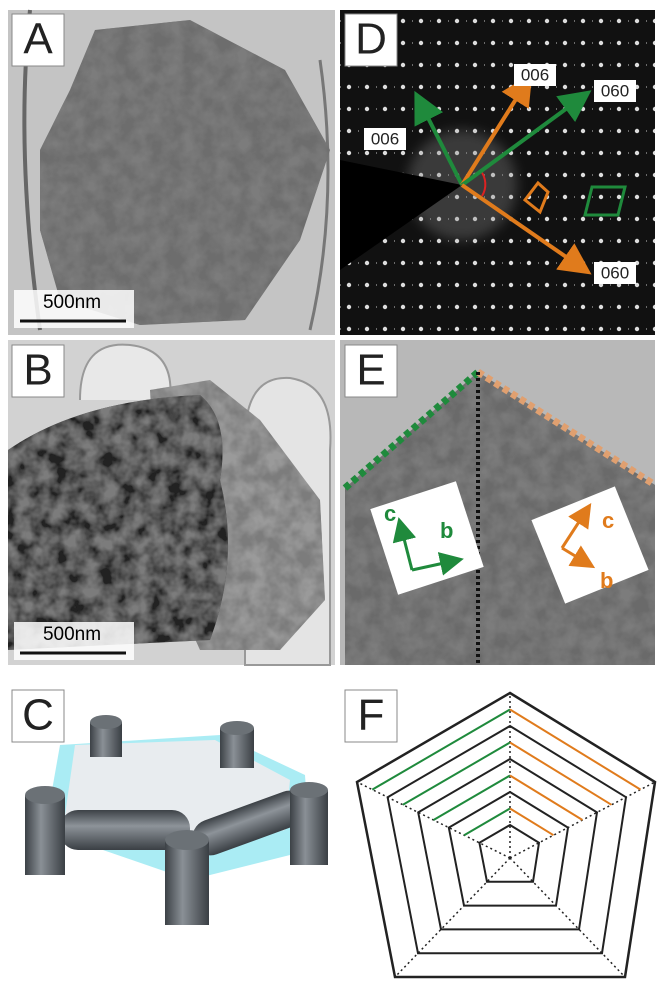 This screenshot has height=988, width=657. I want to click on panel-label: C, so click(38, 715).